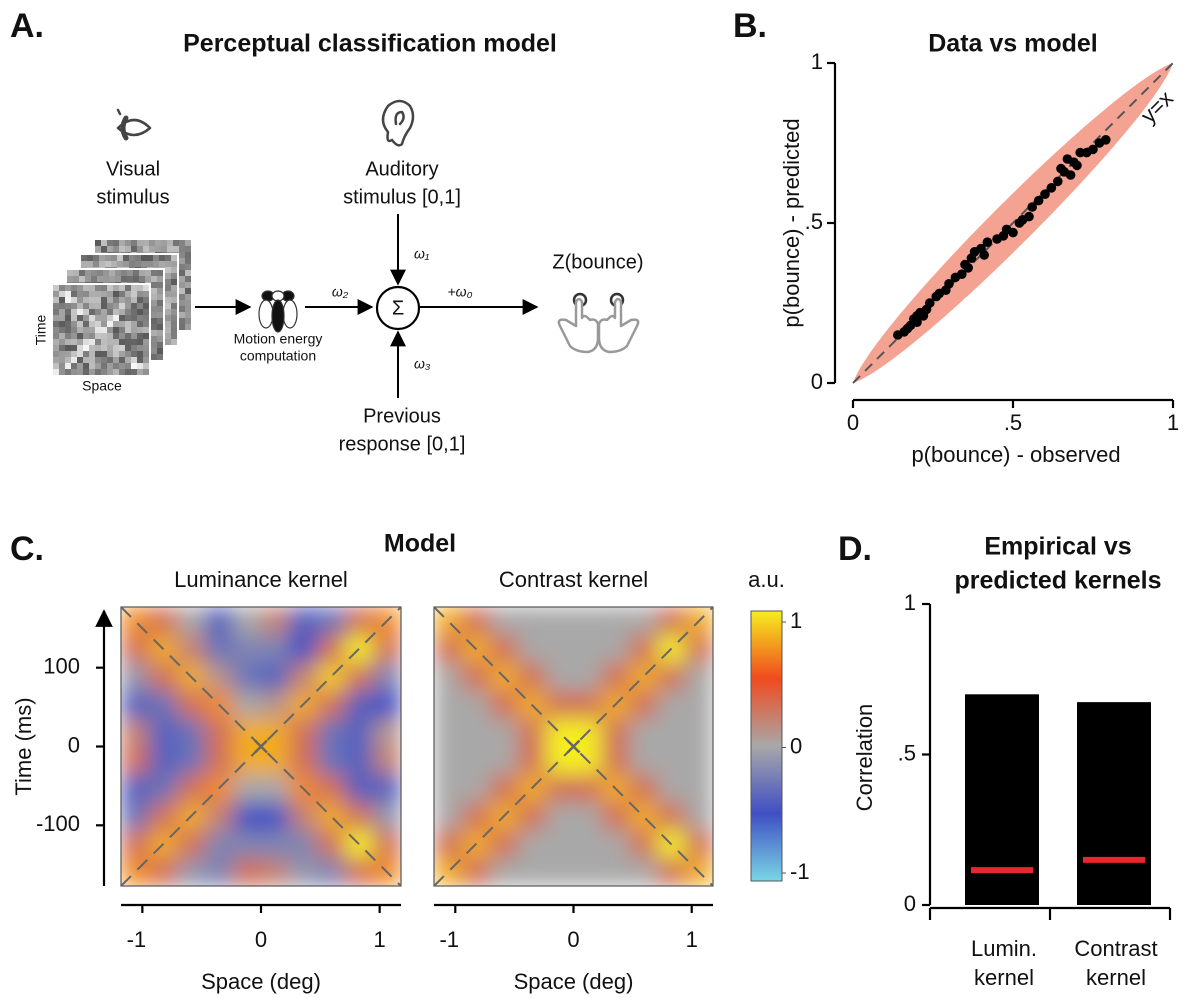  I want to click on colorbar-label: a.u., so click(766, 579).